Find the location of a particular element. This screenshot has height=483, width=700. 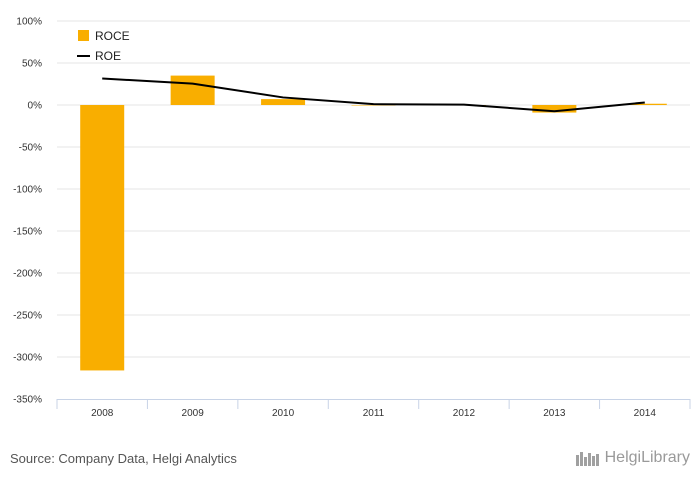

x-tick-label: 2013 is located at coordinates (554, 413).